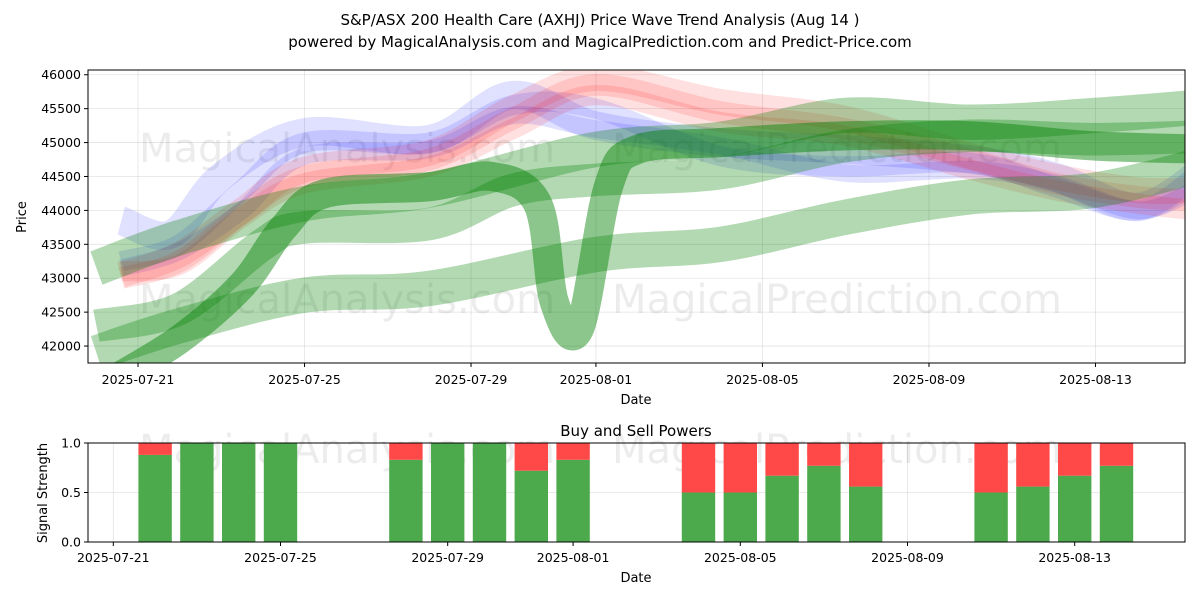 The width and height of the screenshot is (1200, 600). I want to click on watermark-prediction-mid: MagicalPrediction.com, so click(837, 300).